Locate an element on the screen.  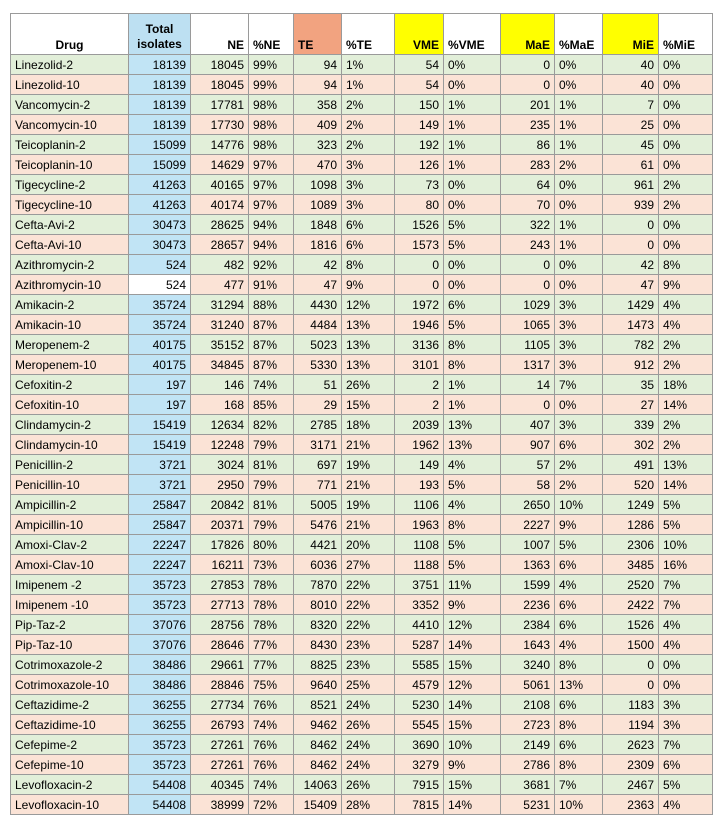
cell-total-isolates: 25847 is located at coordinates (159, 504).